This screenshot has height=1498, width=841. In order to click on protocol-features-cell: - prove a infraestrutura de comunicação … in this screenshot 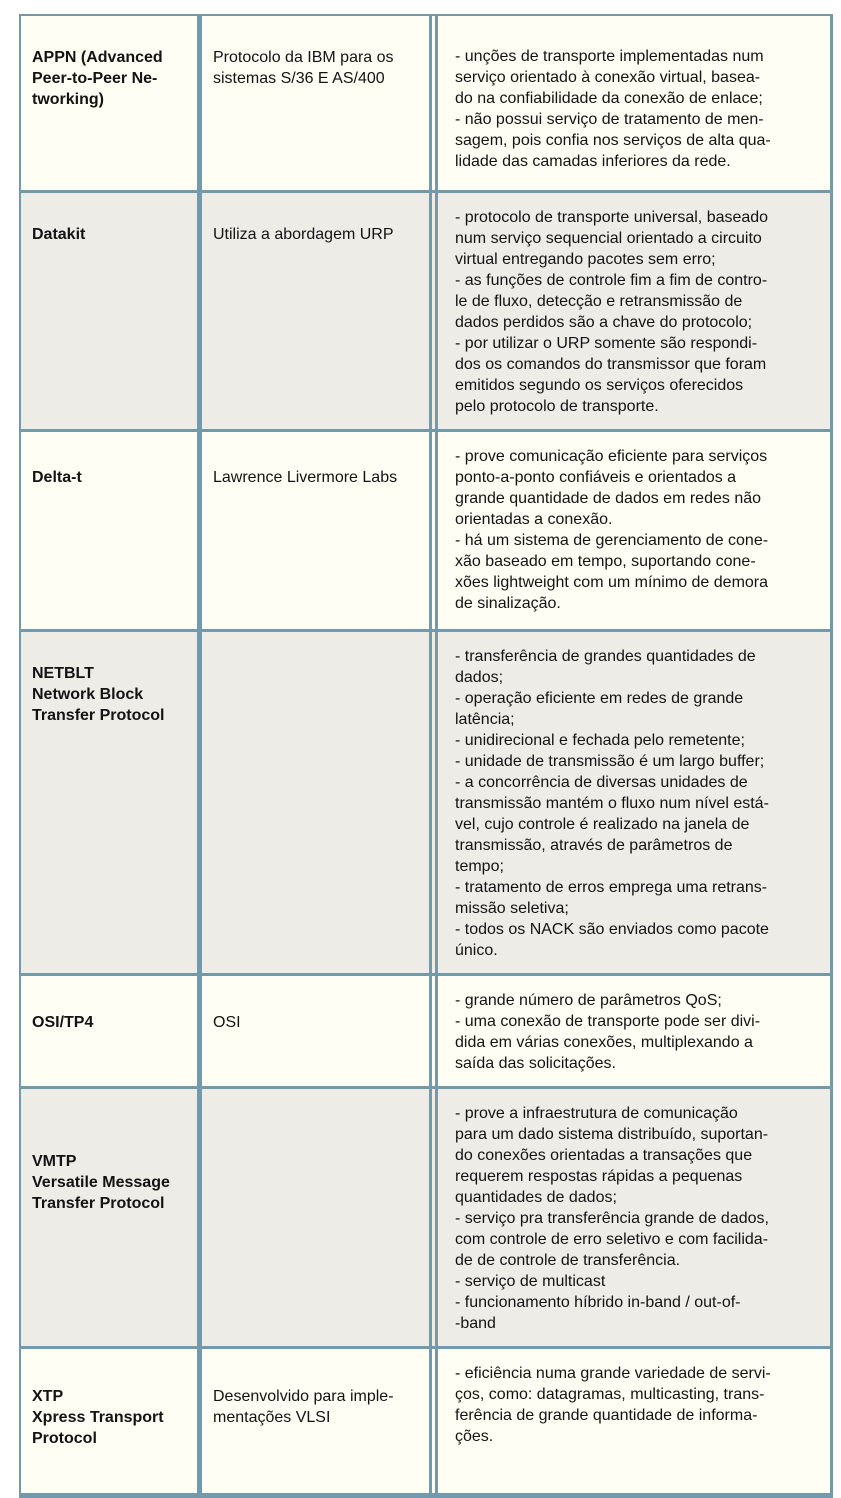, I will do `click(612, 1218)`.